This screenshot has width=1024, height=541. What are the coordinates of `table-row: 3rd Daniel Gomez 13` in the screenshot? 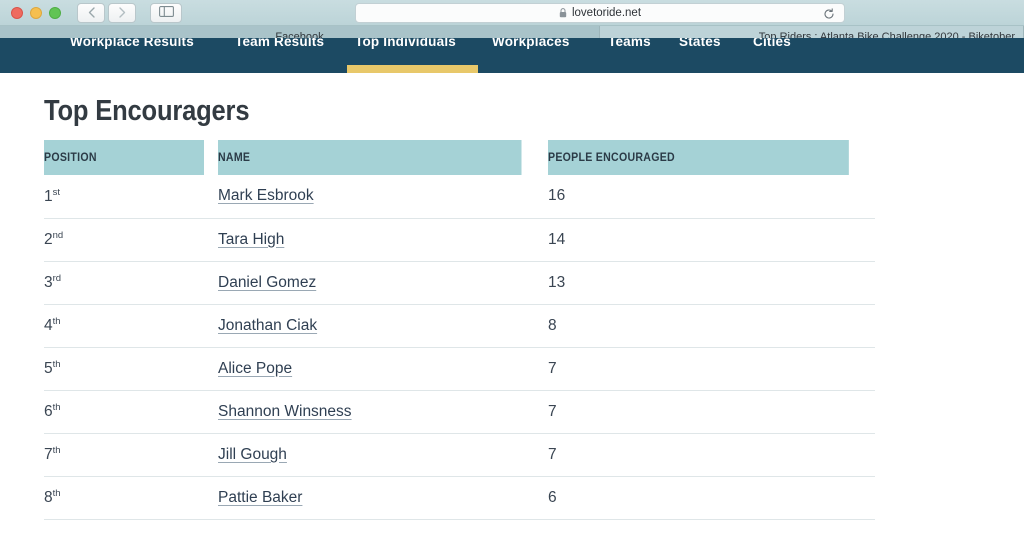 It's located at (459, 283).